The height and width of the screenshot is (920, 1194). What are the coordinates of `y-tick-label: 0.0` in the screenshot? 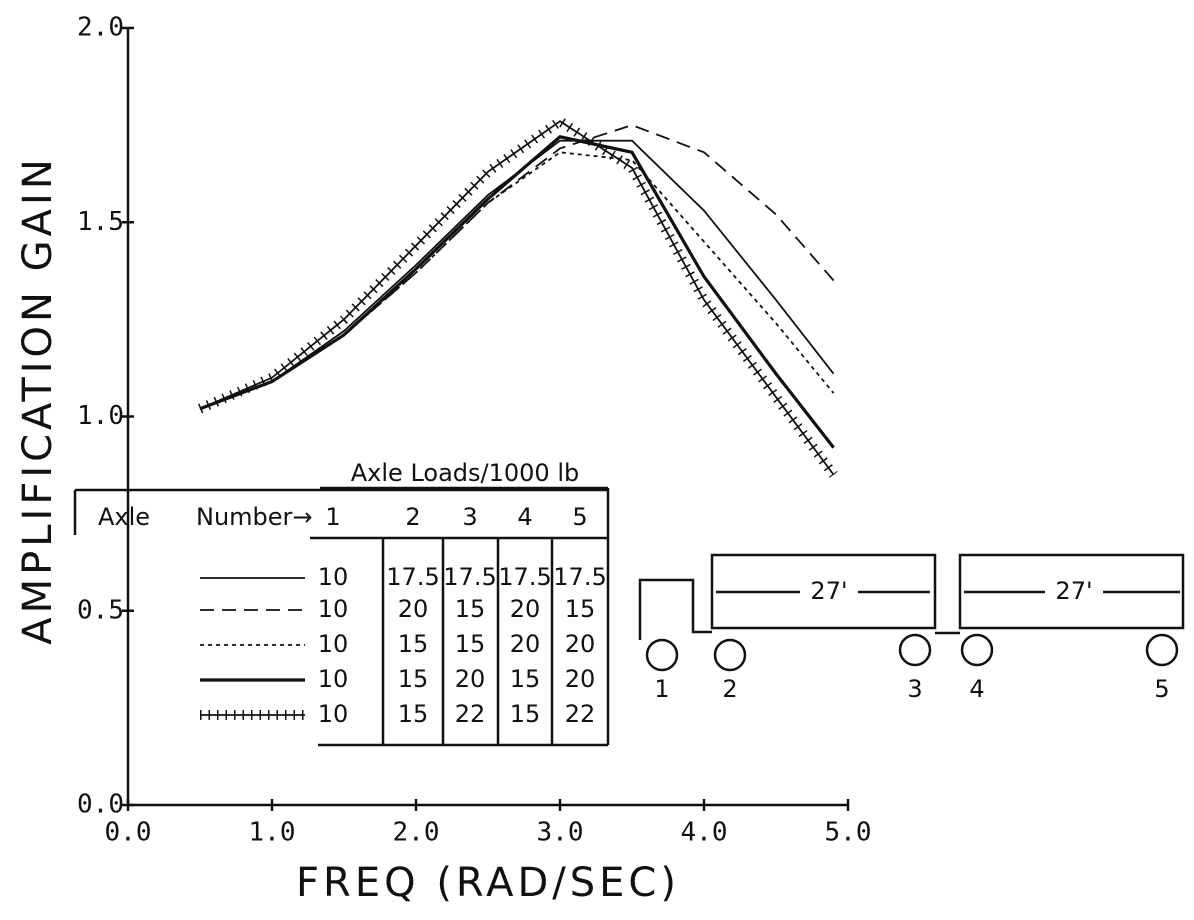 It's located at (100, 805).